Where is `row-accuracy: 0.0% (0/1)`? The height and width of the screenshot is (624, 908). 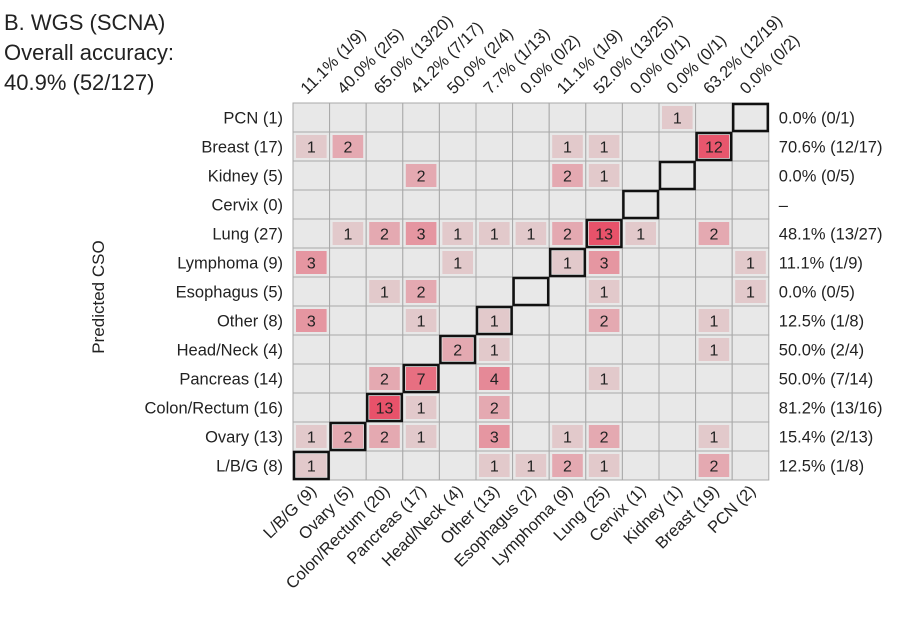
row-accuracy: 0.0% (0/1) is located at coordinates (817, 119).